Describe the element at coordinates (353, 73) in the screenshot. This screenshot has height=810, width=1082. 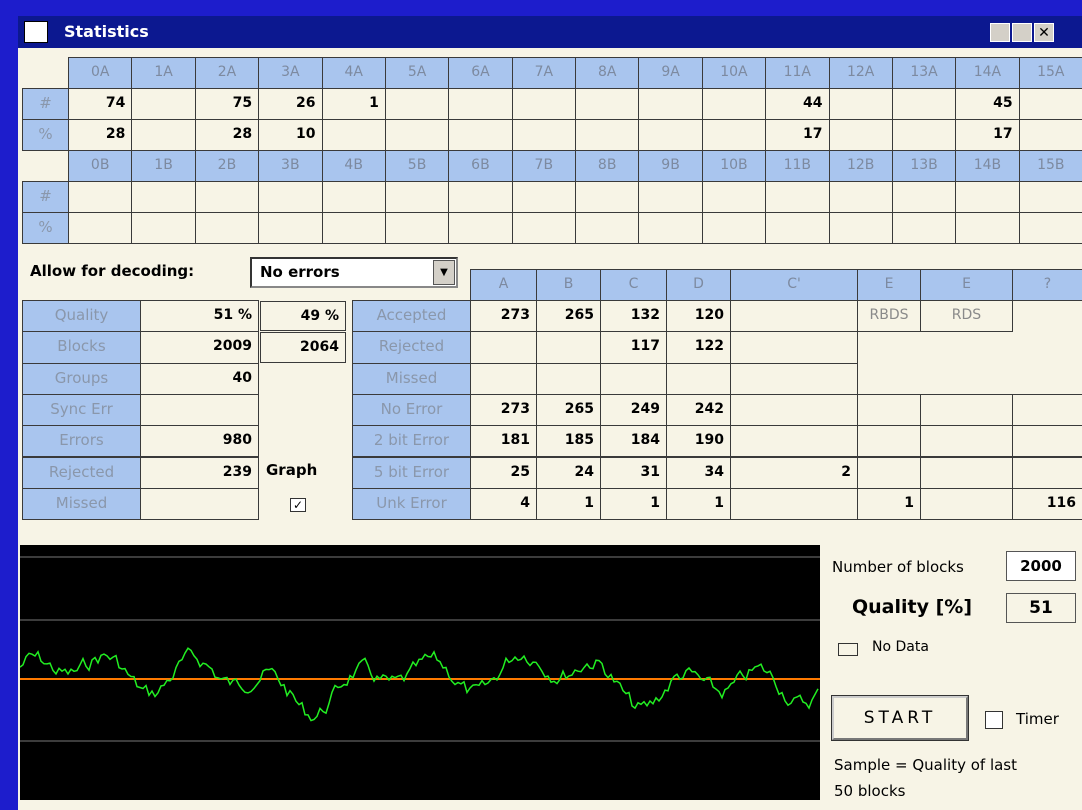
I see `column-header: 4A` at that location.